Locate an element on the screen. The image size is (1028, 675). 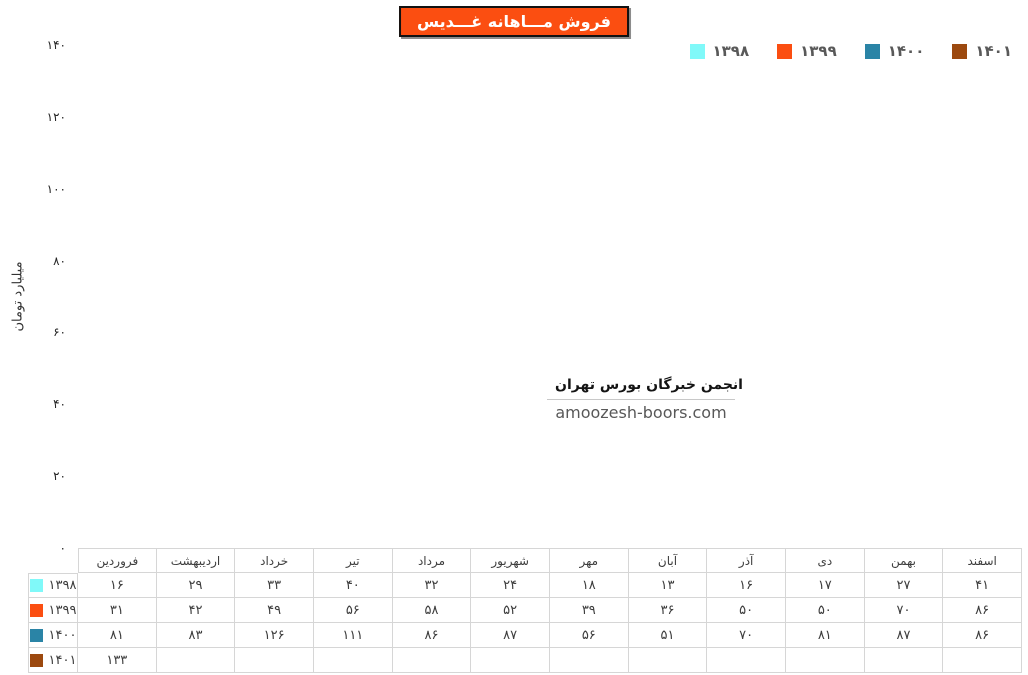
series-year-label: ۱۴۰۱ is located at coordinates (62, 660).